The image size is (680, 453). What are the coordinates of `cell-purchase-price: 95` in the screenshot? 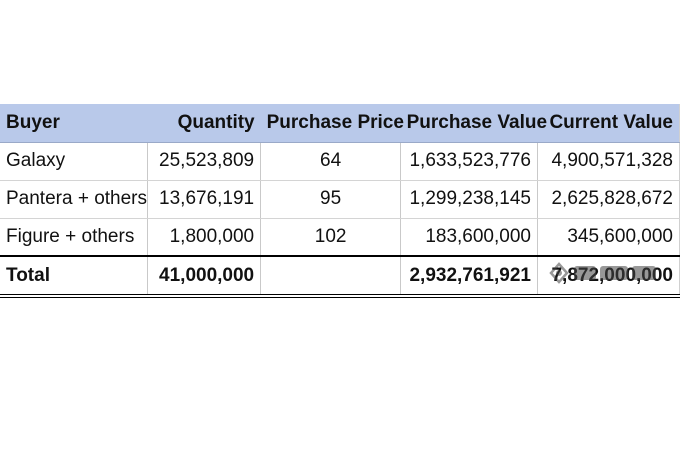 It's located at (331, 199).